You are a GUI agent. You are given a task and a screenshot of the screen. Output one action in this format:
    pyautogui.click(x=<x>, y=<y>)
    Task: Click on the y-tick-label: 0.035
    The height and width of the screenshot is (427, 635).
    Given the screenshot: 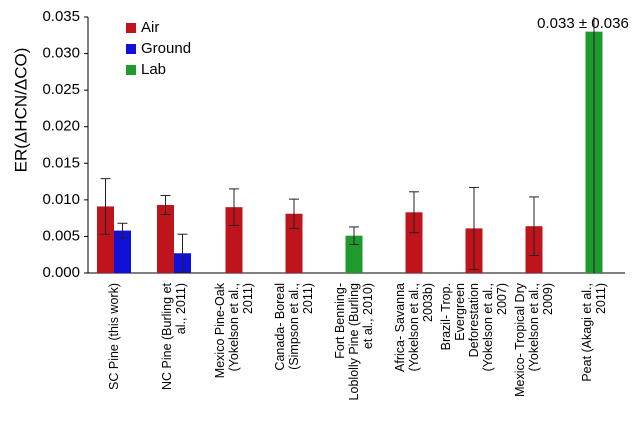 What is the action you would take?
    pyautogui.click(x=61, y=16)
    